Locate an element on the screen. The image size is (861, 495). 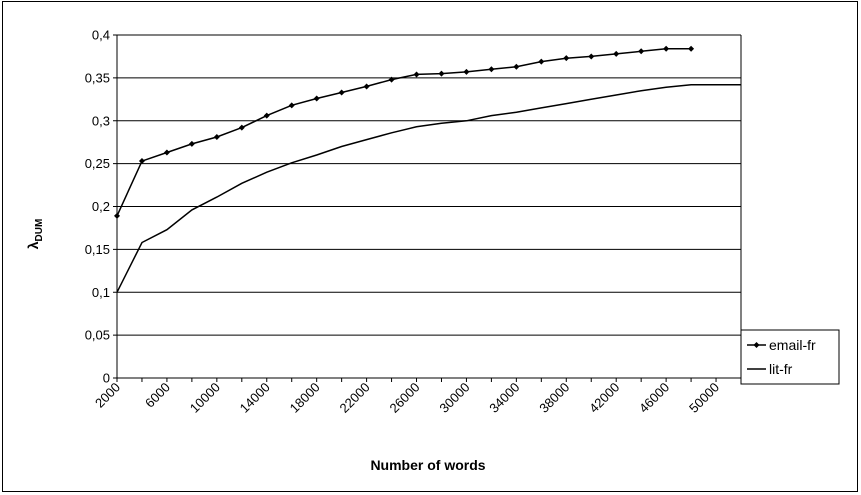
x-tick-label: 10000 is located at coordinates (205, 398).